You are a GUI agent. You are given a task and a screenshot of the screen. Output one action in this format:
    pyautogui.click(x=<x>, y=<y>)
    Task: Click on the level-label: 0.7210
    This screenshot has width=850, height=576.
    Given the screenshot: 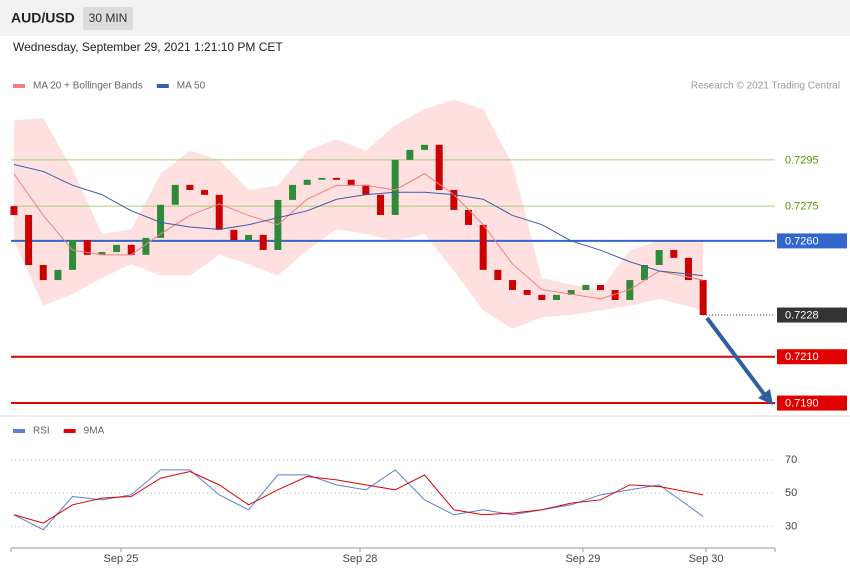 What is the action you would take?
    pyautogui.click(x=802, y=357)
    